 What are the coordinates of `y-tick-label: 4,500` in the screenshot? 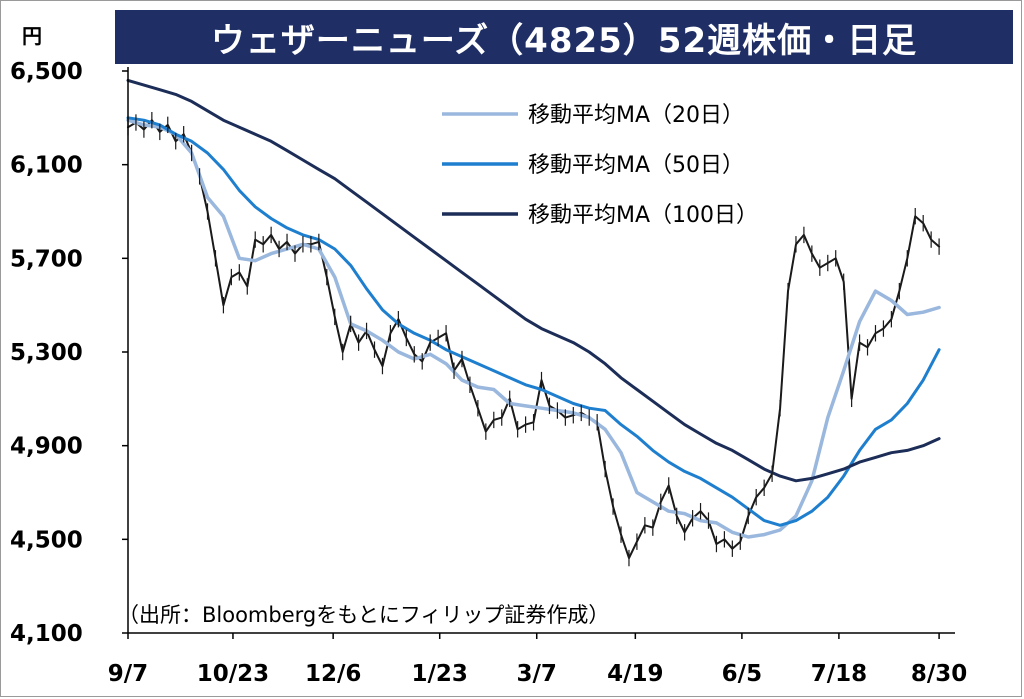 It's located at (46, 540).